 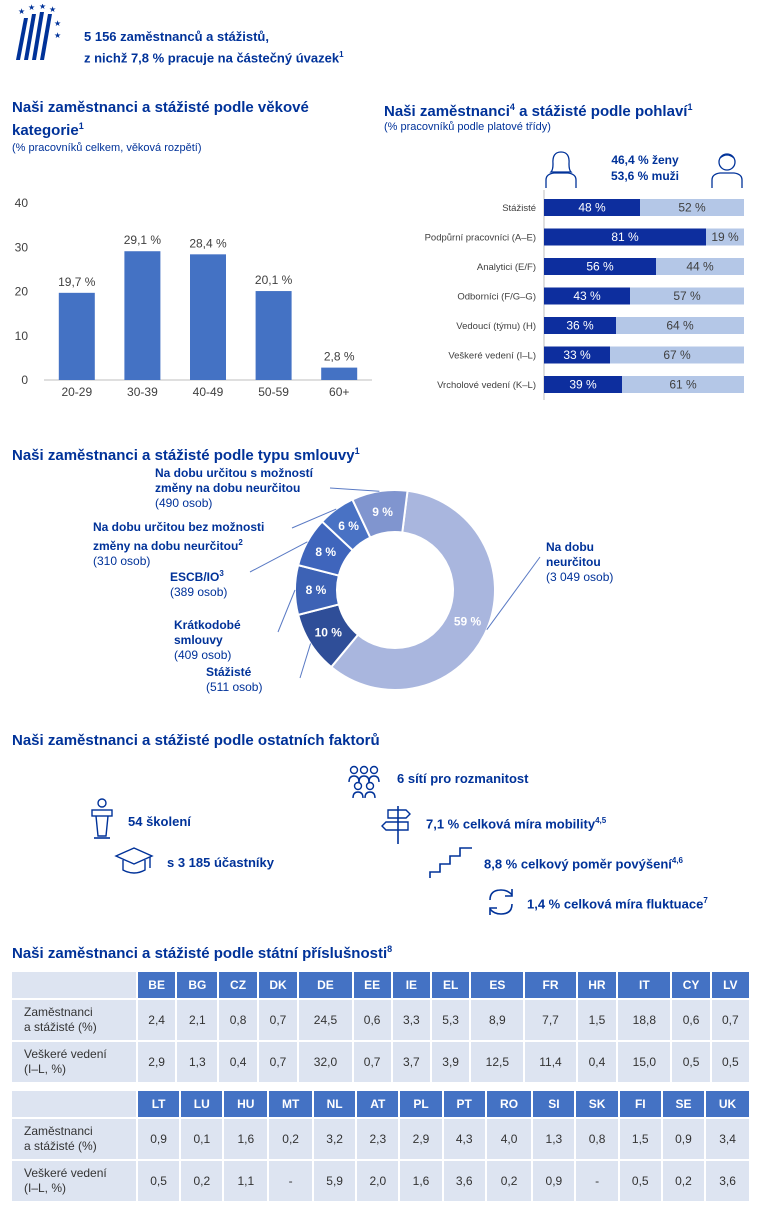 What do you see at coordinates (463, 778) in the screenshot?
I see `diversity-text: 6 sítí pro rozmanitost` at bounding box center [463, 778].